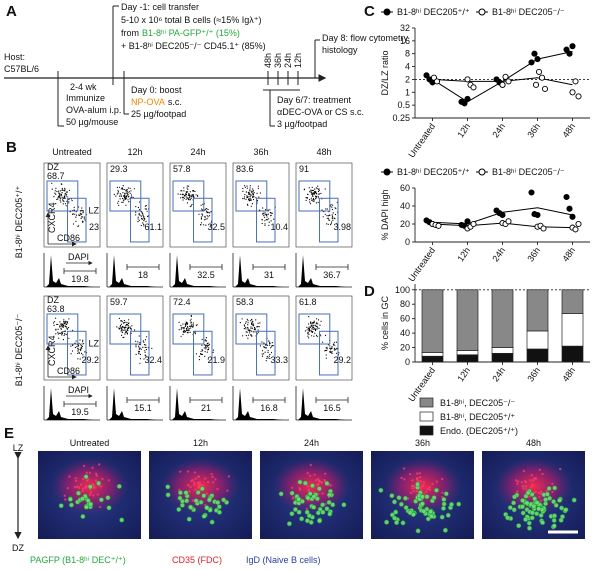  I want to click on x-tick-label: 24h, so click(498, 374).